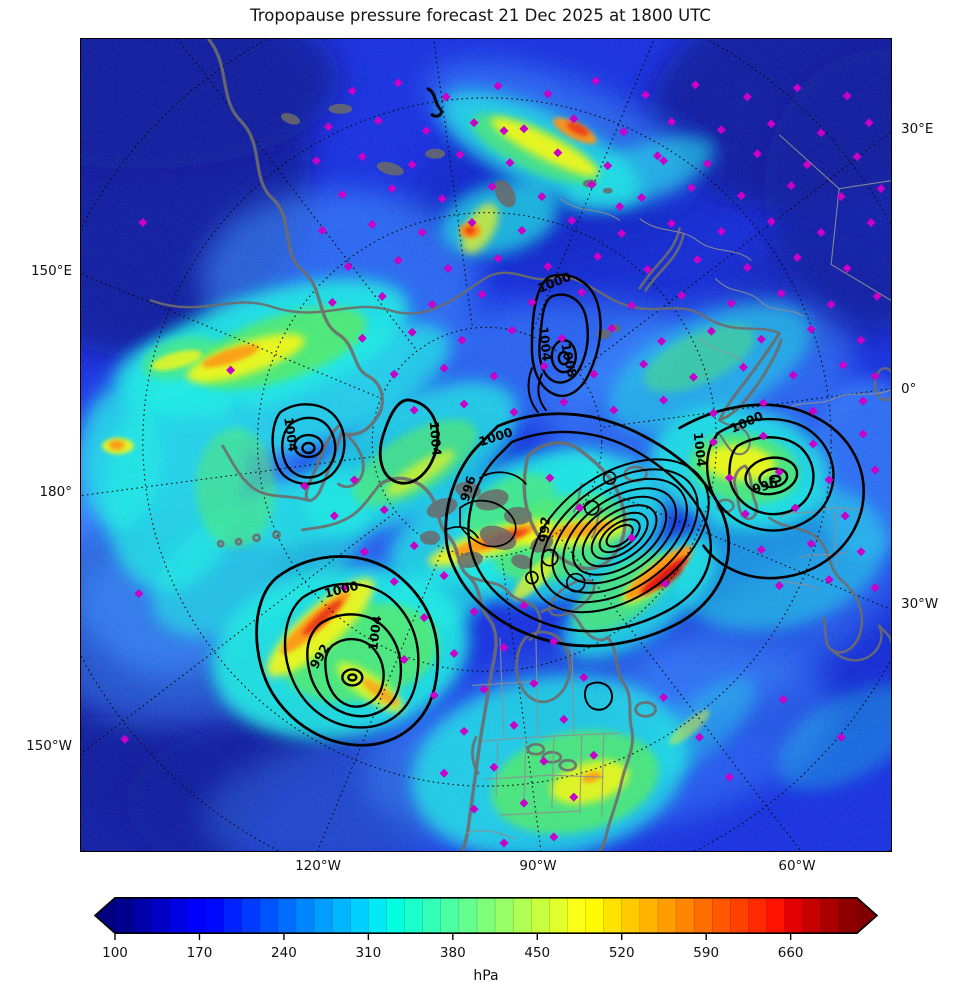  Describe the element at coordinates (51, 271) in the screenshot. I see `graticule-label: 150°E` at that location.